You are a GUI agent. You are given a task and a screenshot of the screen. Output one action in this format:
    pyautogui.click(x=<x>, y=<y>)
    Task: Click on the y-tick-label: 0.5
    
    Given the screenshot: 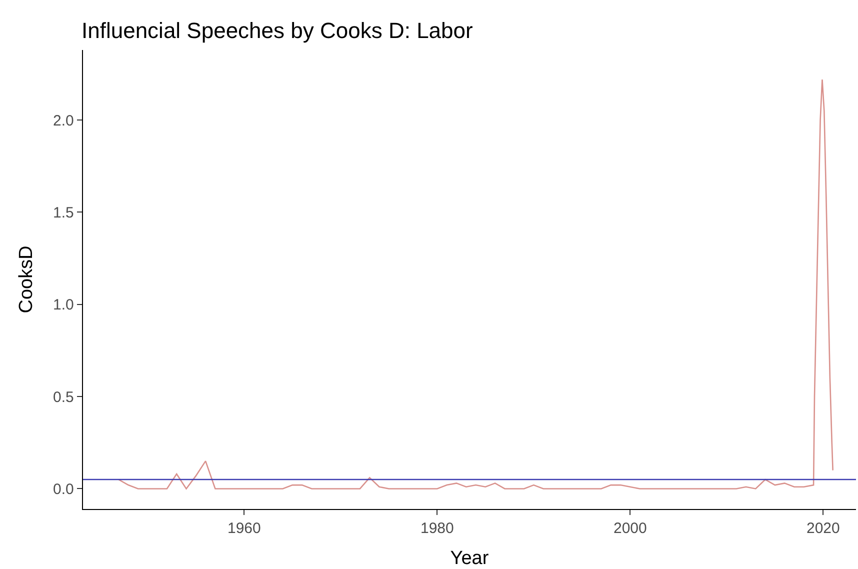 What is the action you would take?
    pyautogui.click(x=63, y=397)
    